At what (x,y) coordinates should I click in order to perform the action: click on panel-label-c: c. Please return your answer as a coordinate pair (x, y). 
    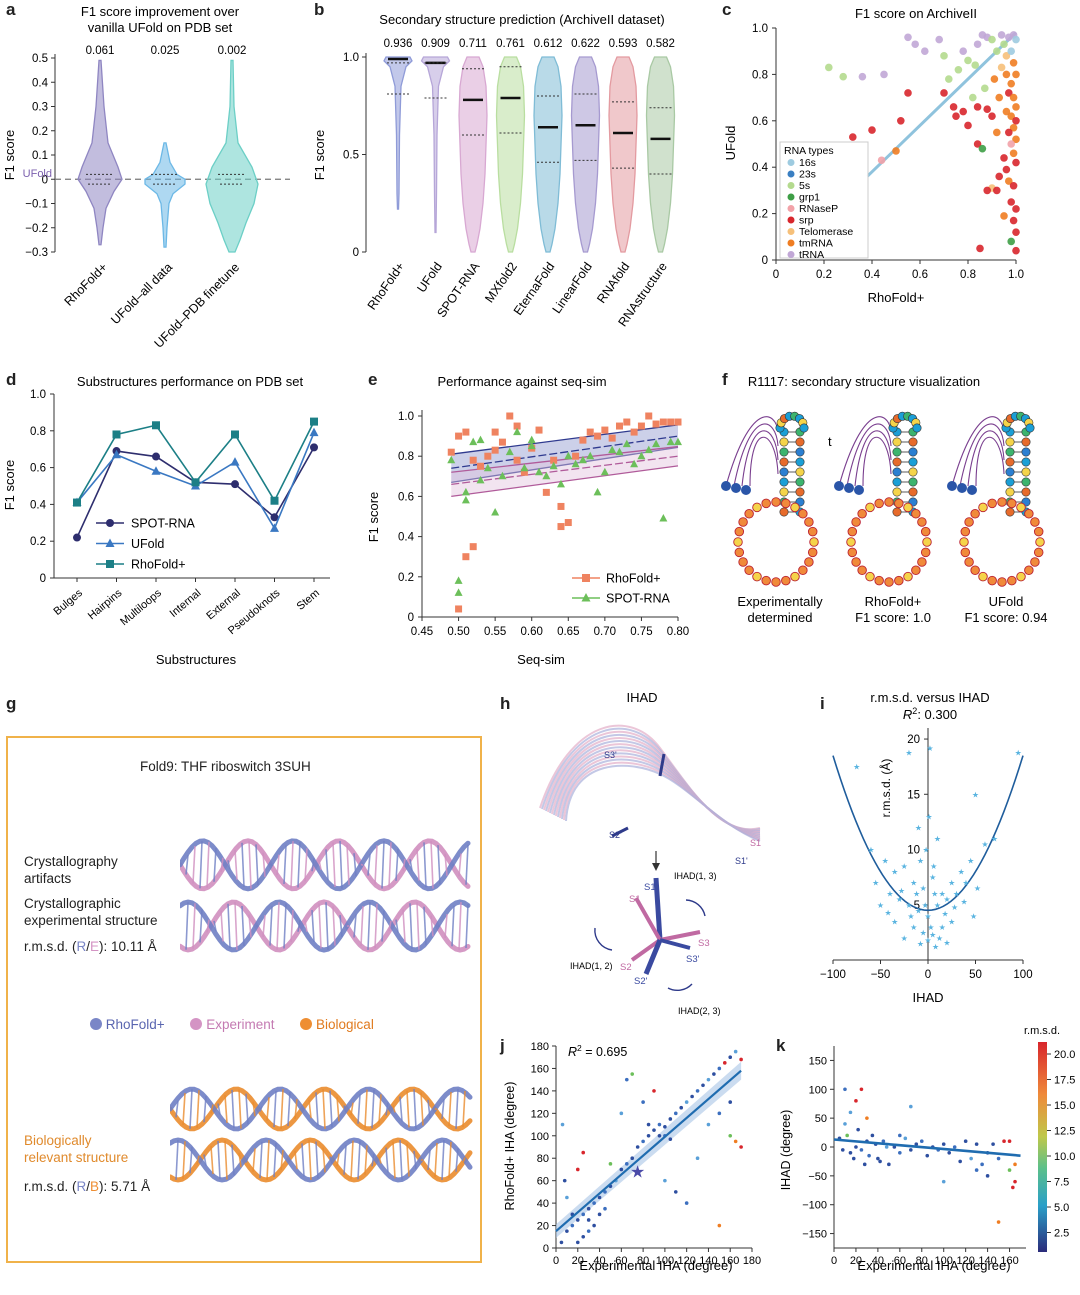
    Looking at the image, I should click on (727, 9).